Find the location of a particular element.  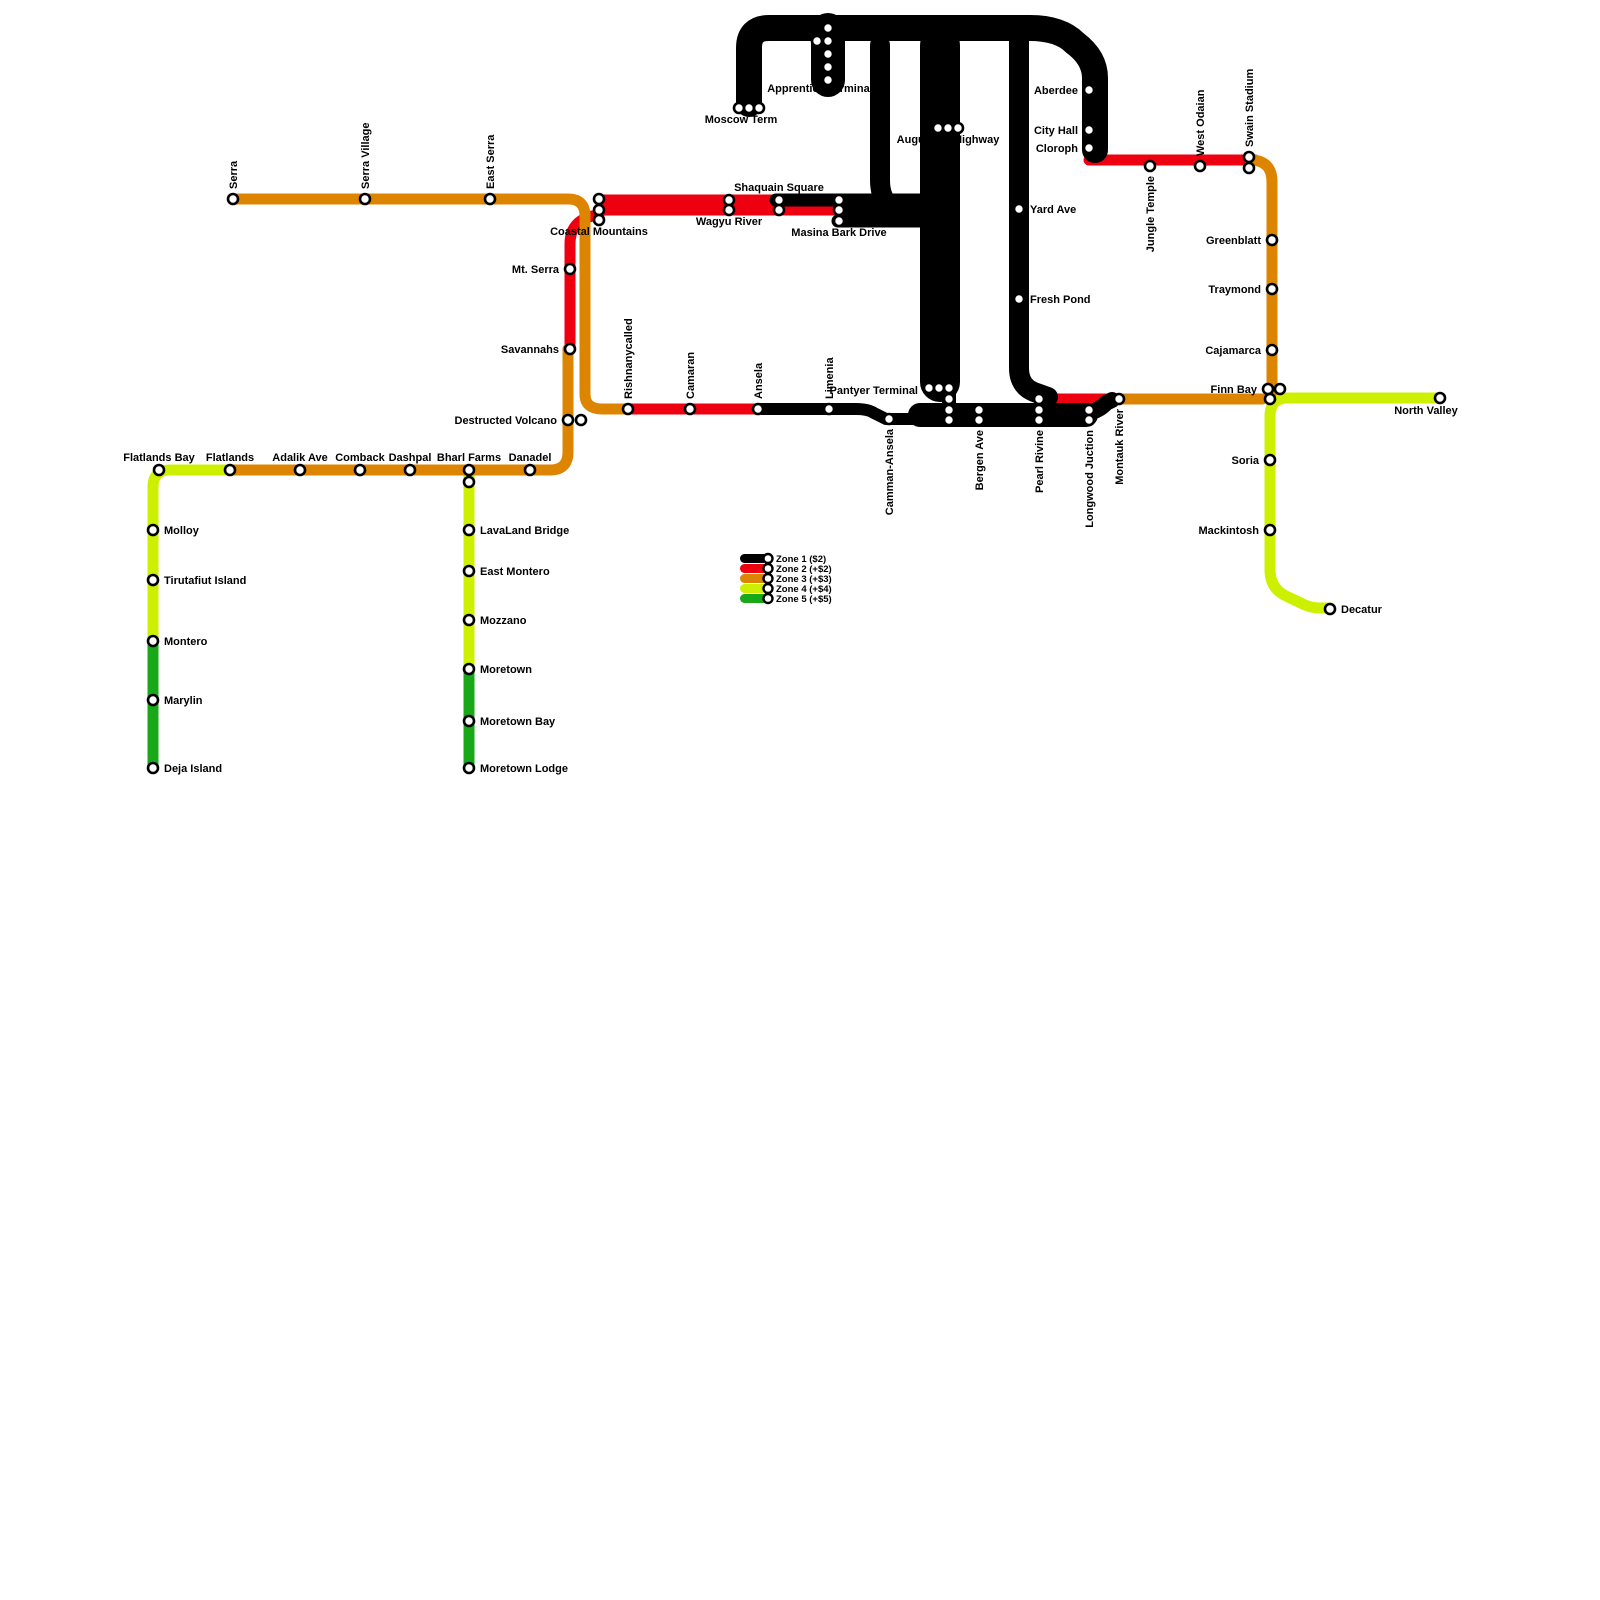

line-serra-orange is located at coordinates (430, 304).